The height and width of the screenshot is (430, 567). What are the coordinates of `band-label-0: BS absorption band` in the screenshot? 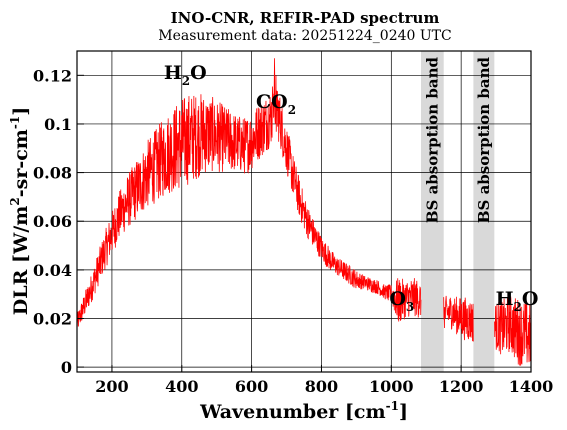 It's located at (432, 140).